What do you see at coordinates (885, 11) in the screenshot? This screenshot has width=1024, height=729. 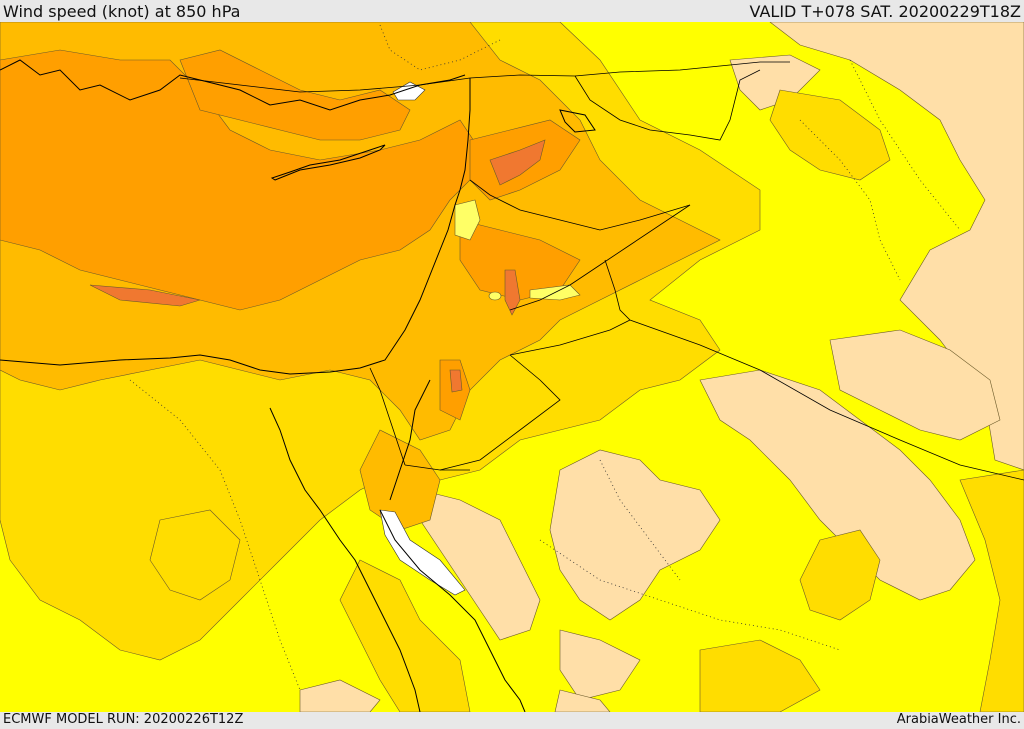 I see `valid-time-label: VALID T+078 SAT. 20200229T18Z` at bounding box center [885, 11].